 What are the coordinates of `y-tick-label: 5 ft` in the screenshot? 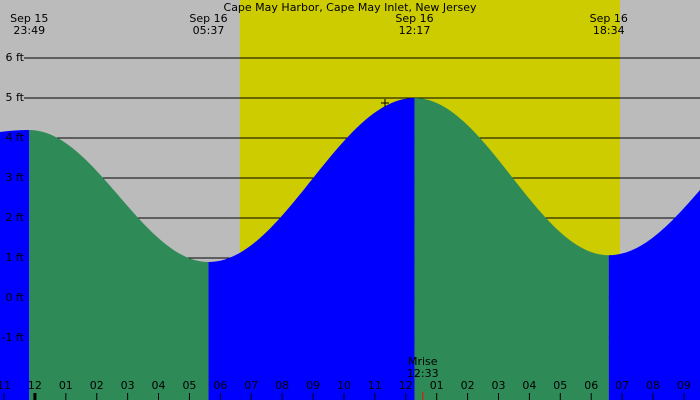 It's located at (15, 97).